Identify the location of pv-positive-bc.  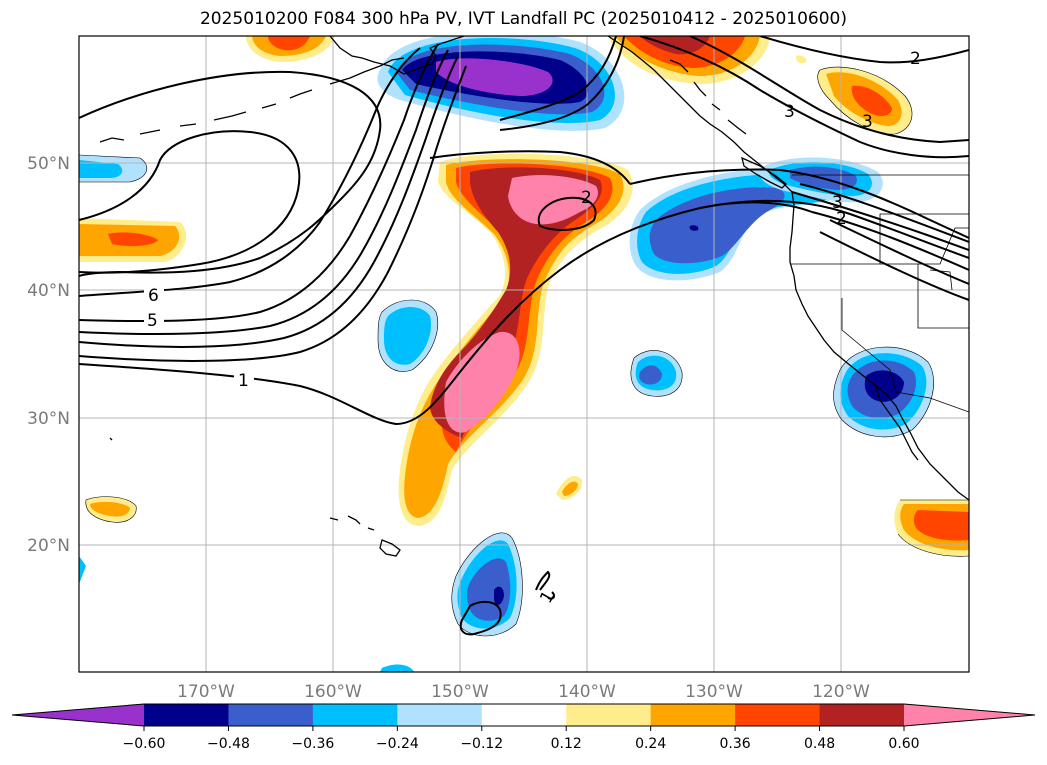
(854, 95).